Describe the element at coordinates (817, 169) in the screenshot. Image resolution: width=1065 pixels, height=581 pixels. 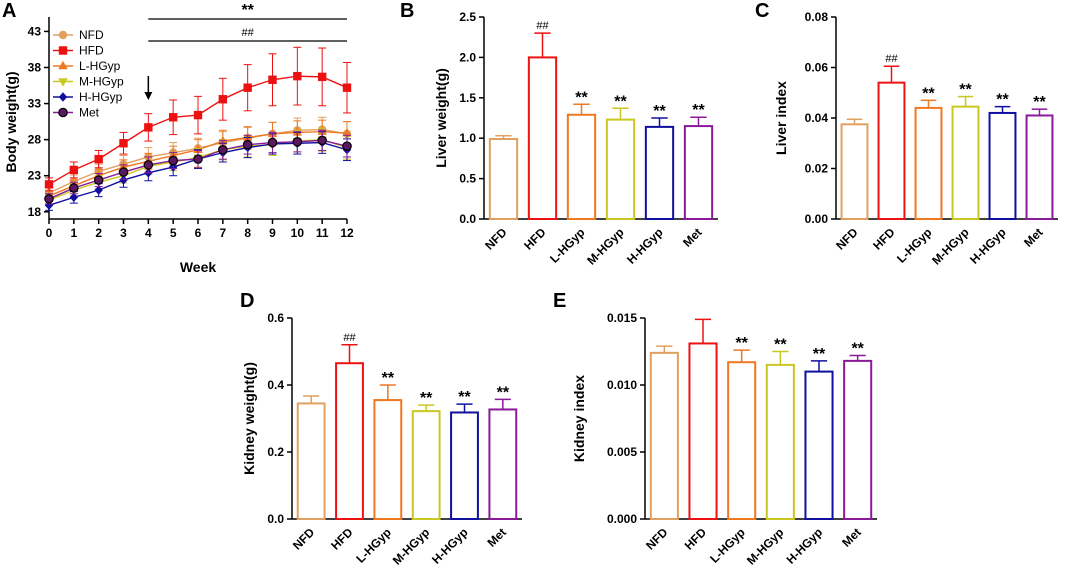
I see `y-tick-label: 0.02` at that location.